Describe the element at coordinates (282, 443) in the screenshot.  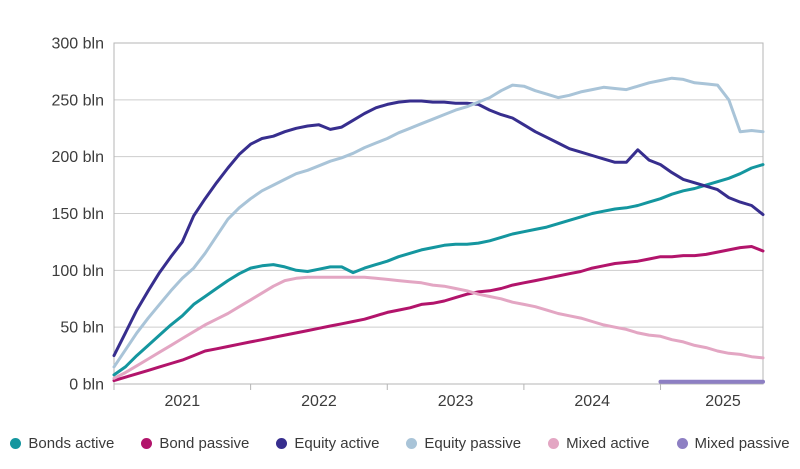
I see `legend-dot-equity-active` at that location.